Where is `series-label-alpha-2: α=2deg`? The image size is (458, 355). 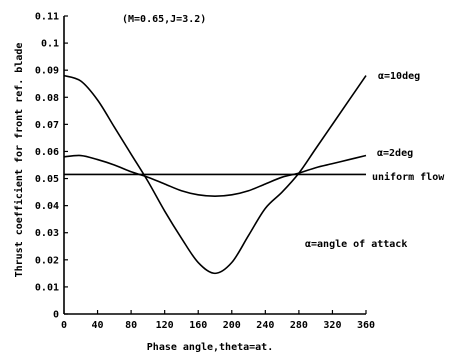 series-label-alpha-2: α=2deg is located at coordinates (395, 153).